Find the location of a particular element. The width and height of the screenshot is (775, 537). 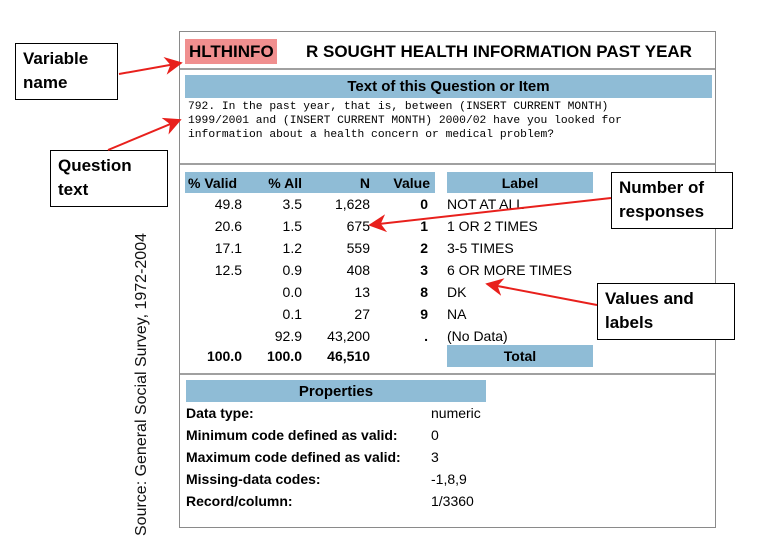

cell-n: 43,200 is located at coordinates (348, 336).